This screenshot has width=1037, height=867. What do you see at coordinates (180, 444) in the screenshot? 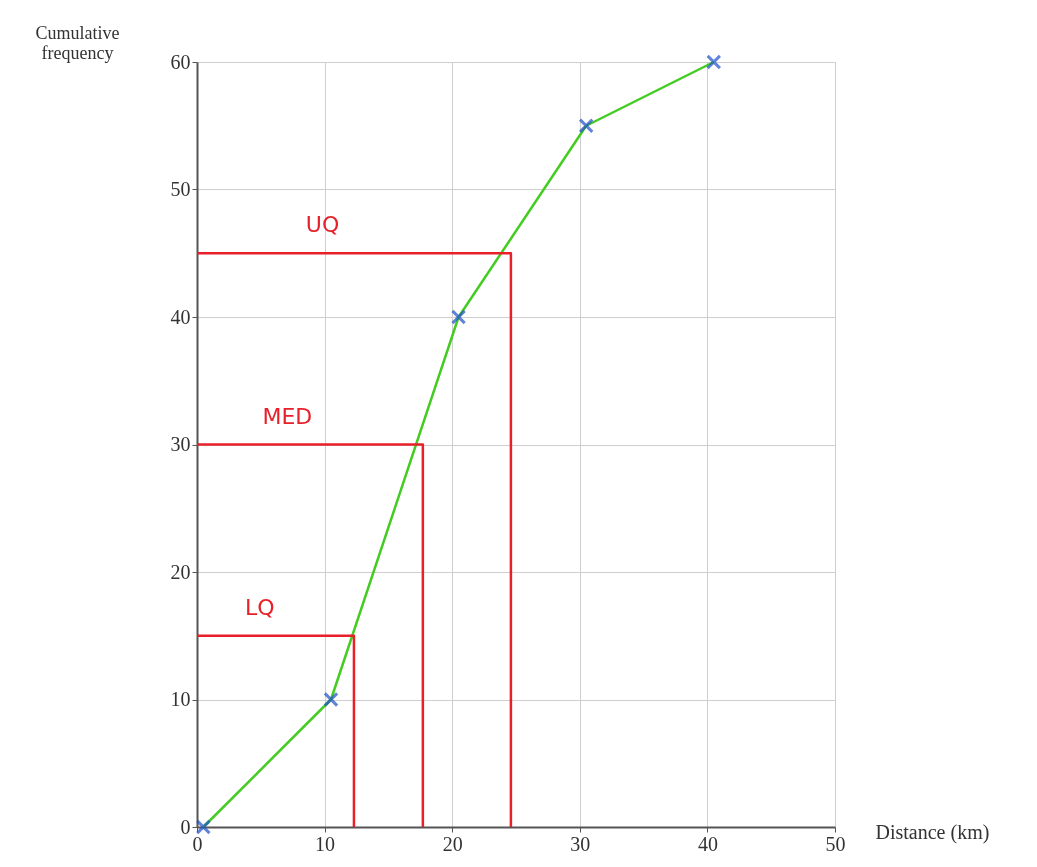
I see `y-tick-label: 30` at bounding box center [180, 444].